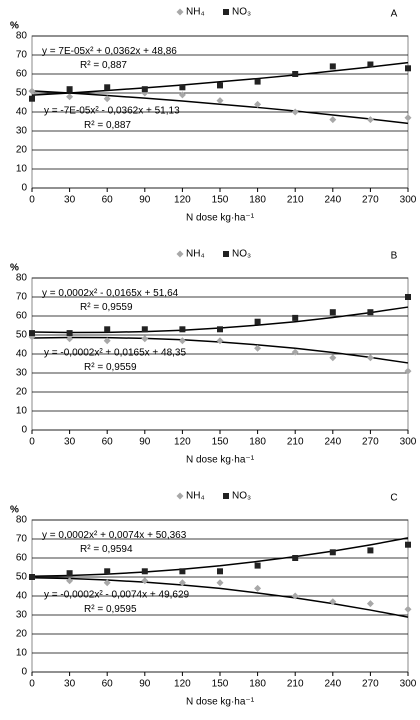 The width and height of the screenshot is (420, 720). What do you see at coordinates (110, 609) in the screenshot?
I see `trend-equation: R² = 0,9595` at bounding box center [110, 609].